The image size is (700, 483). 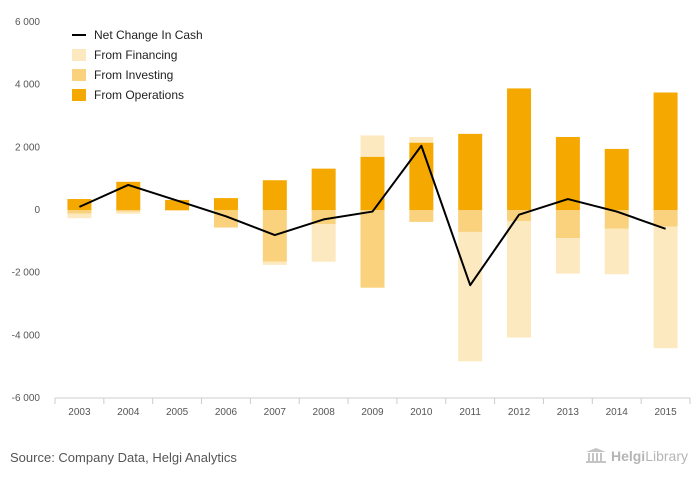 What do you see at coordinates (177, 412) in the screenshot?
I see `x-tick-label: 2005` at bounding box center [177, 412].